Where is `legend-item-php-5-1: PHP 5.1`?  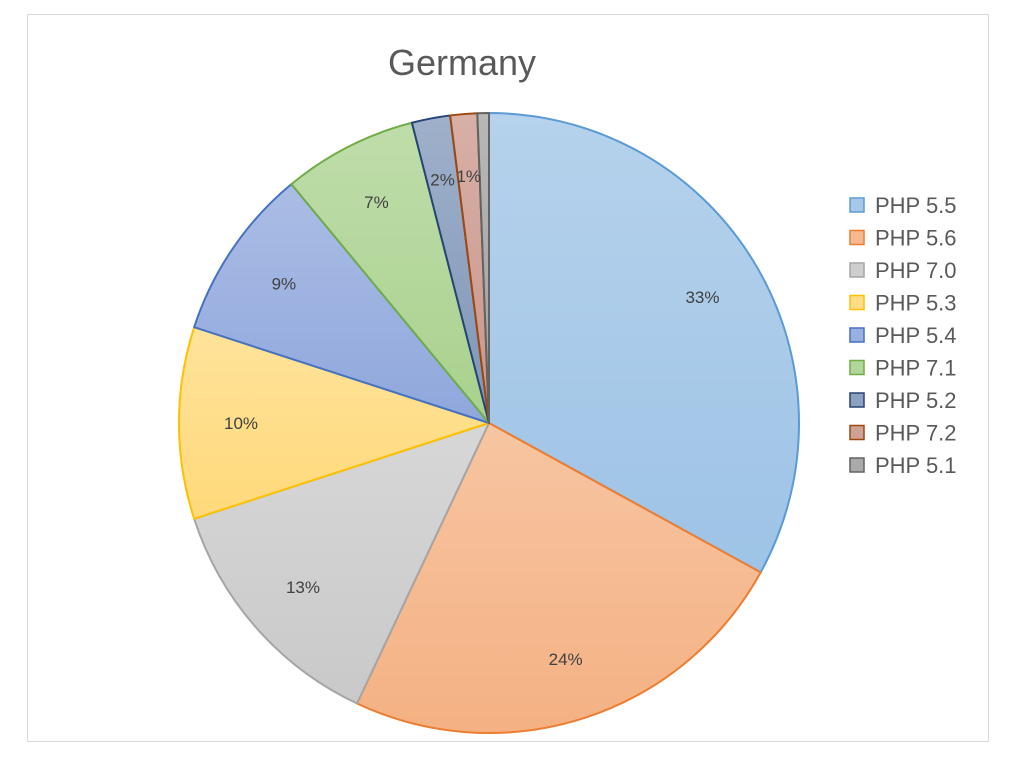 legend-item-php-5-1: PHP 5.1 is located at coordinates (903, 465).